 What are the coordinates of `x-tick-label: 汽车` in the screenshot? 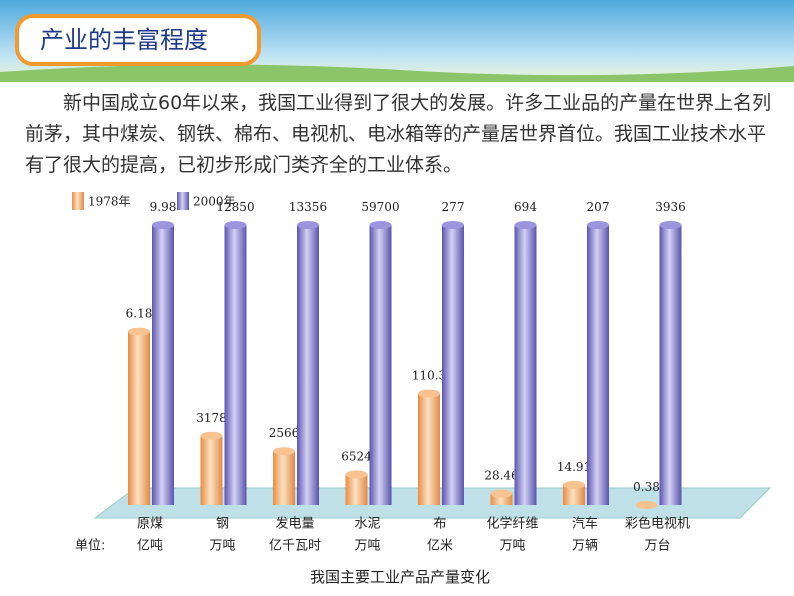 It's located at (585, 524).